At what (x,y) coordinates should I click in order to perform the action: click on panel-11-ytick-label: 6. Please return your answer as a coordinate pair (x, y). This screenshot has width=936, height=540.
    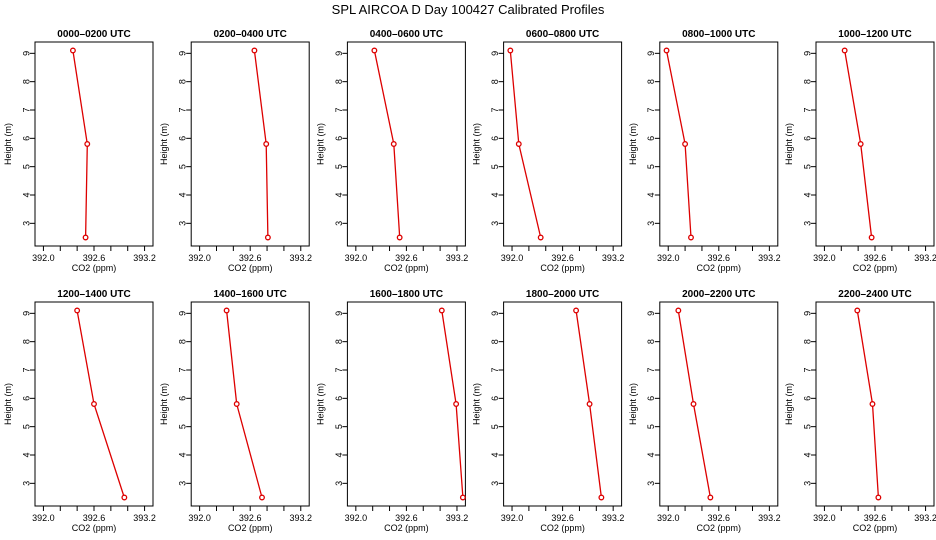
    Looking at the image, I should click on (651, 398).